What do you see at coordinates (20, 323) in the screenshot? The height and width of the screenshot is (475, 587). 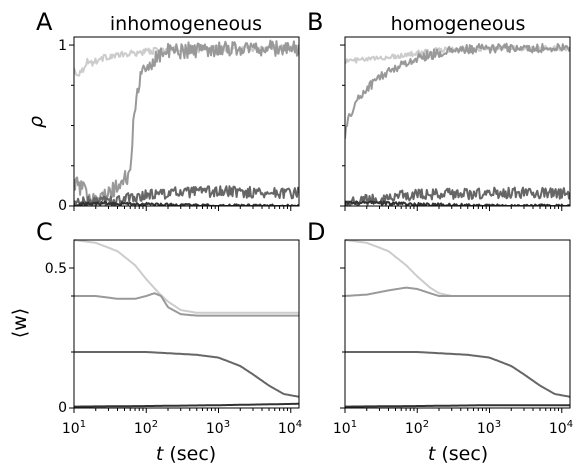 I see `y-axis-label-bottom: ⟨w⟩` at bounding box center [20, 323].